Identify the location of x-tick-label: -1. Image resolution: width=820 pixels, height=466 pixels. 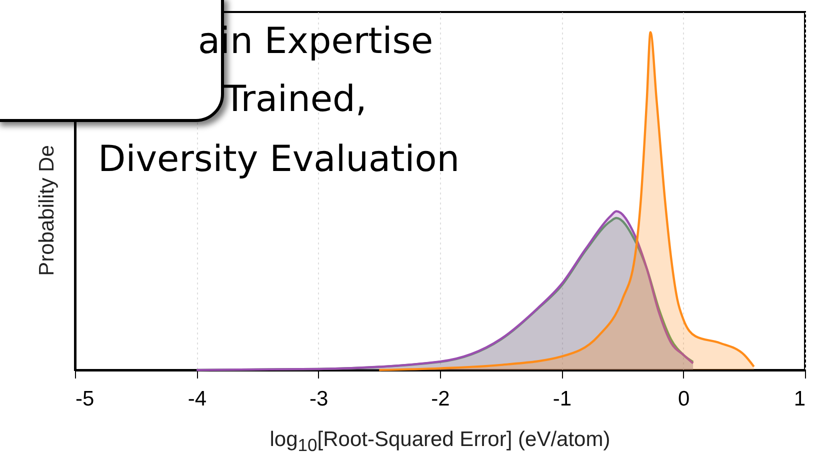
(562, 399).